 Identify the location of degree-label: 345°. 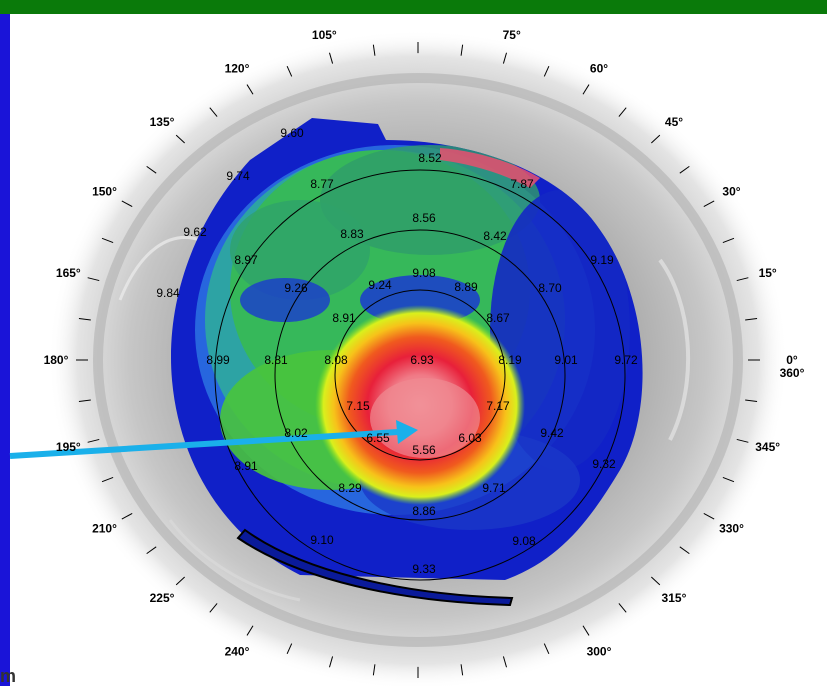
(767, 447).